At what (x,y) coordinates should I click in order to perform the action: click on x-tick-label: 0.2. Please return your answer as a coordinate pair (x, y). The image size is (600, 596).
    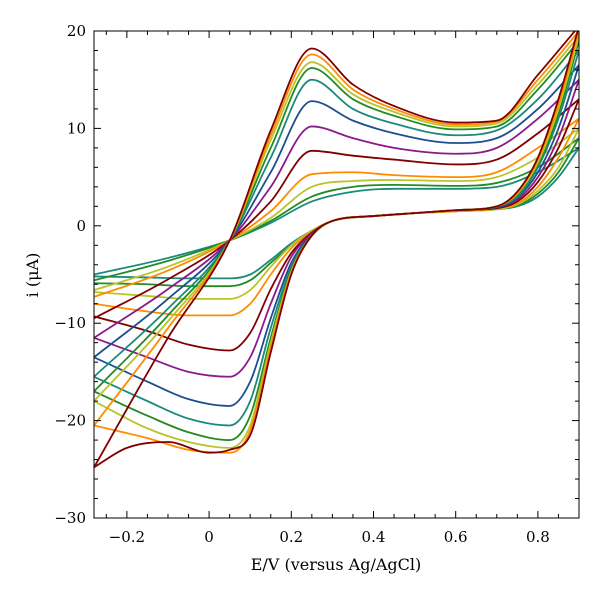
    Looking at the image, I should click on (291, 537).